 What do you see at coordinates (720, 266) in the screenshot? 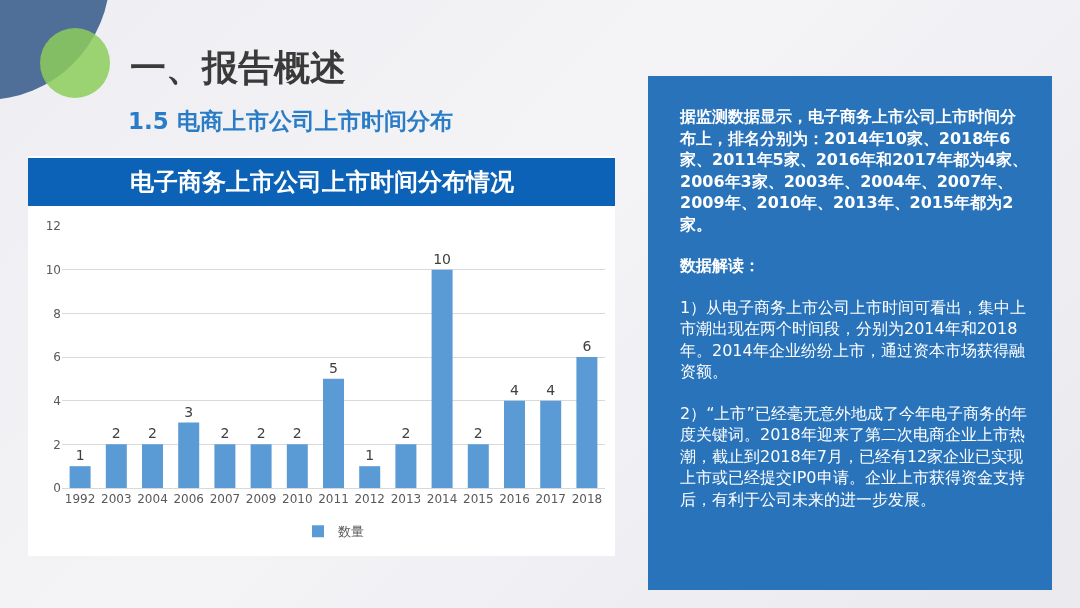
I see `text: 数据解读：` at bounding box center [720, 266].